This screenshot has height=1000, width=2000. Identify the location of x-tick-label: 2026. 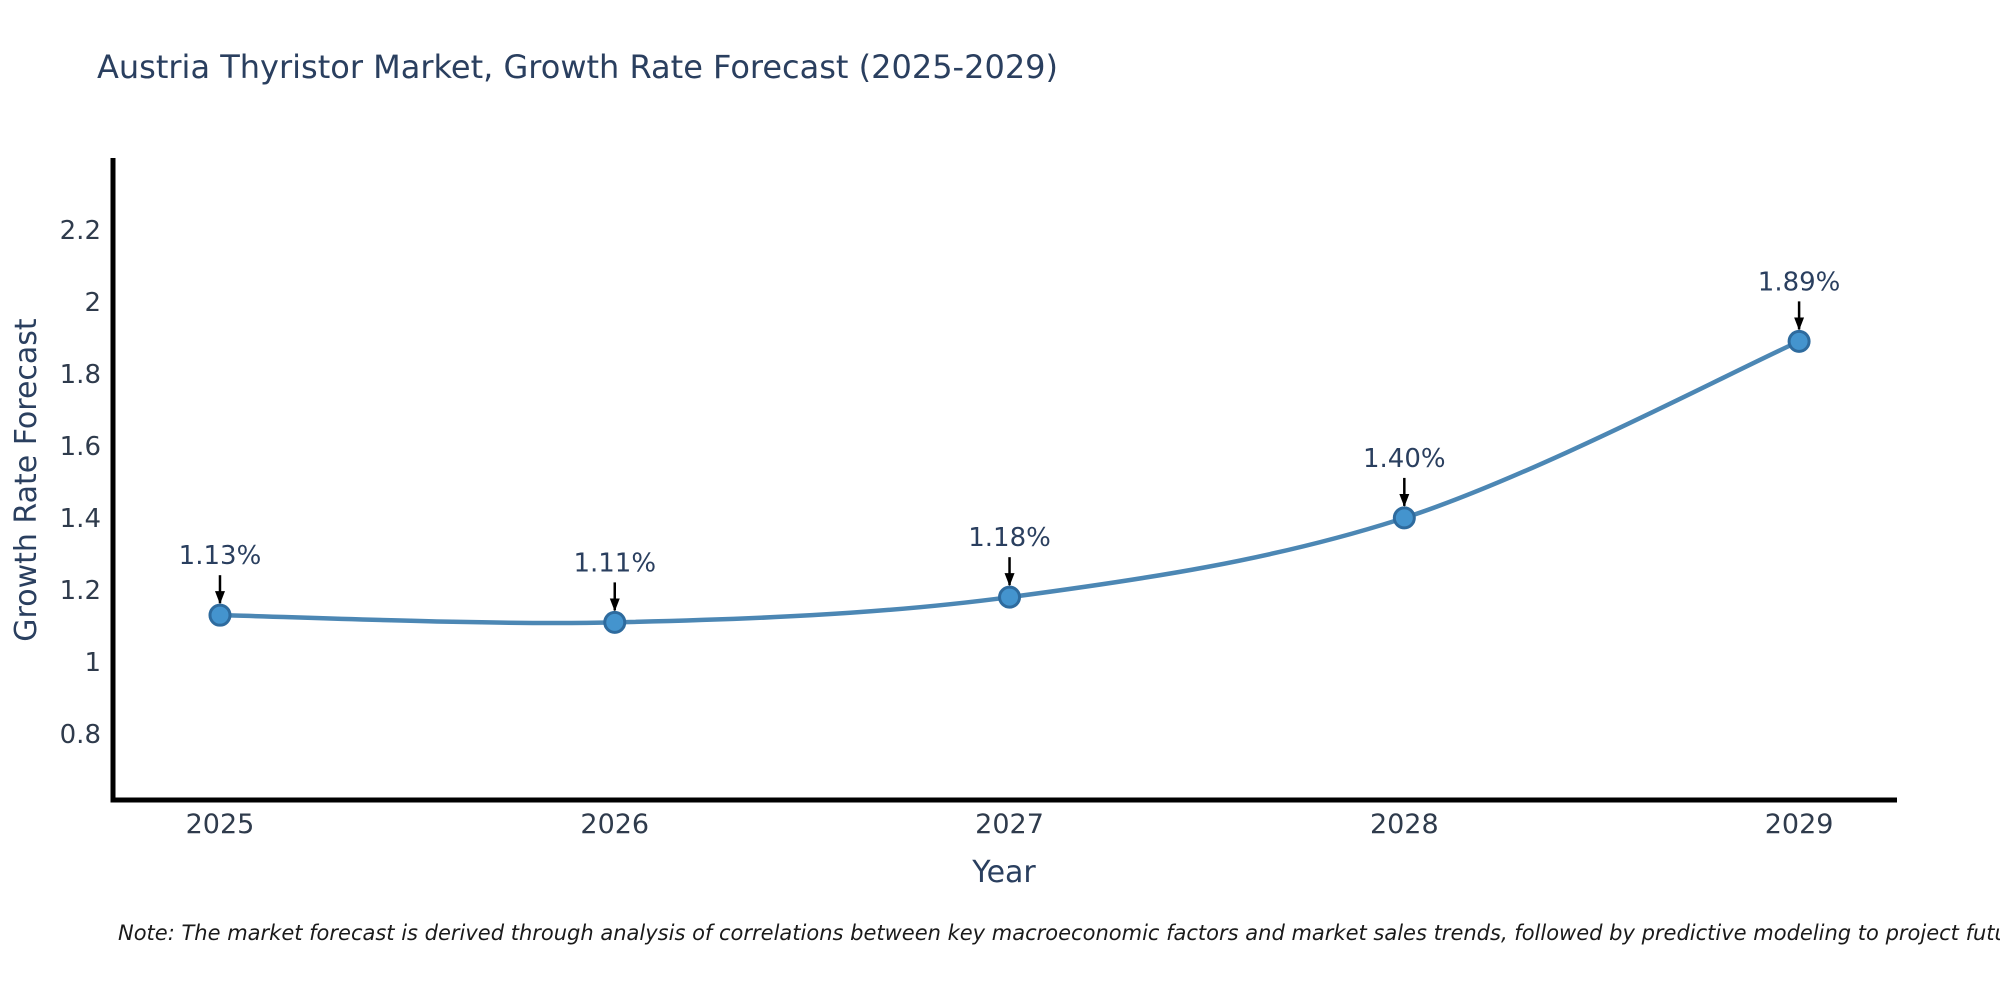
(614, 824).